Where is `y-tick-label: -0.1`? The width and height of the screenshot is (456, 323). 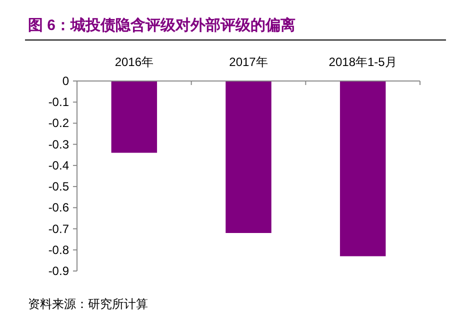
y-tick-label: -0.1 is located at coordinates (59, 102).